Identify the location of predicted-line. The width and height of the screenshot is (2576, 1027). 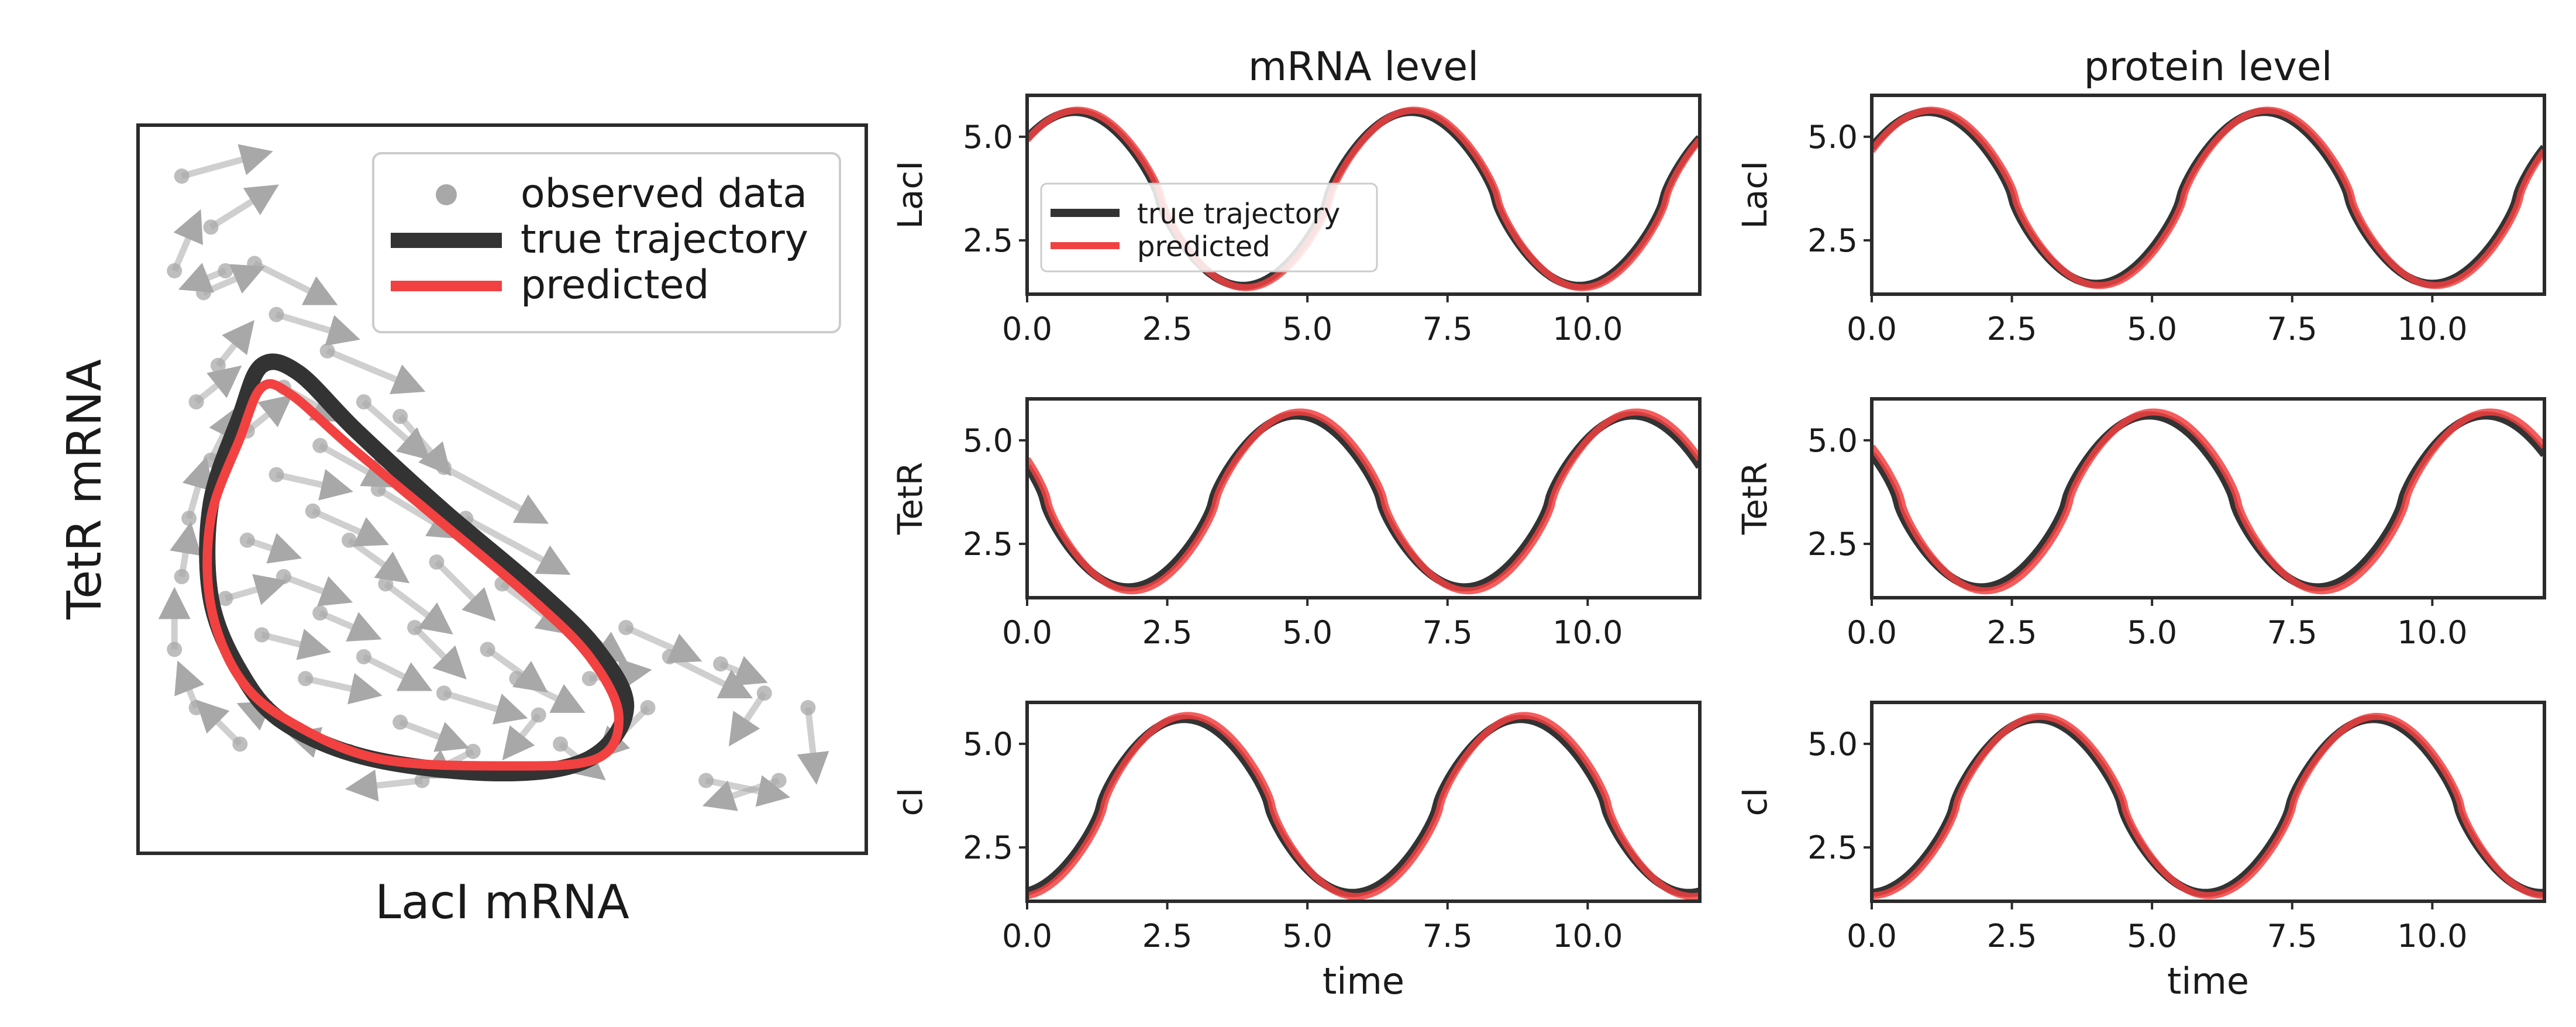
(2208, 501).